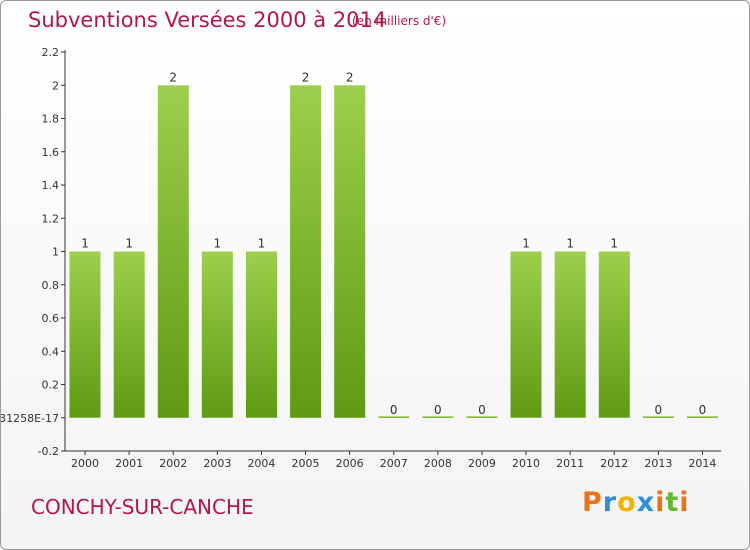  What do you see at coordinates (51, 318) in the screenshot?
I see `y-tick-label: 0.6` at bounding box center [51, 318].